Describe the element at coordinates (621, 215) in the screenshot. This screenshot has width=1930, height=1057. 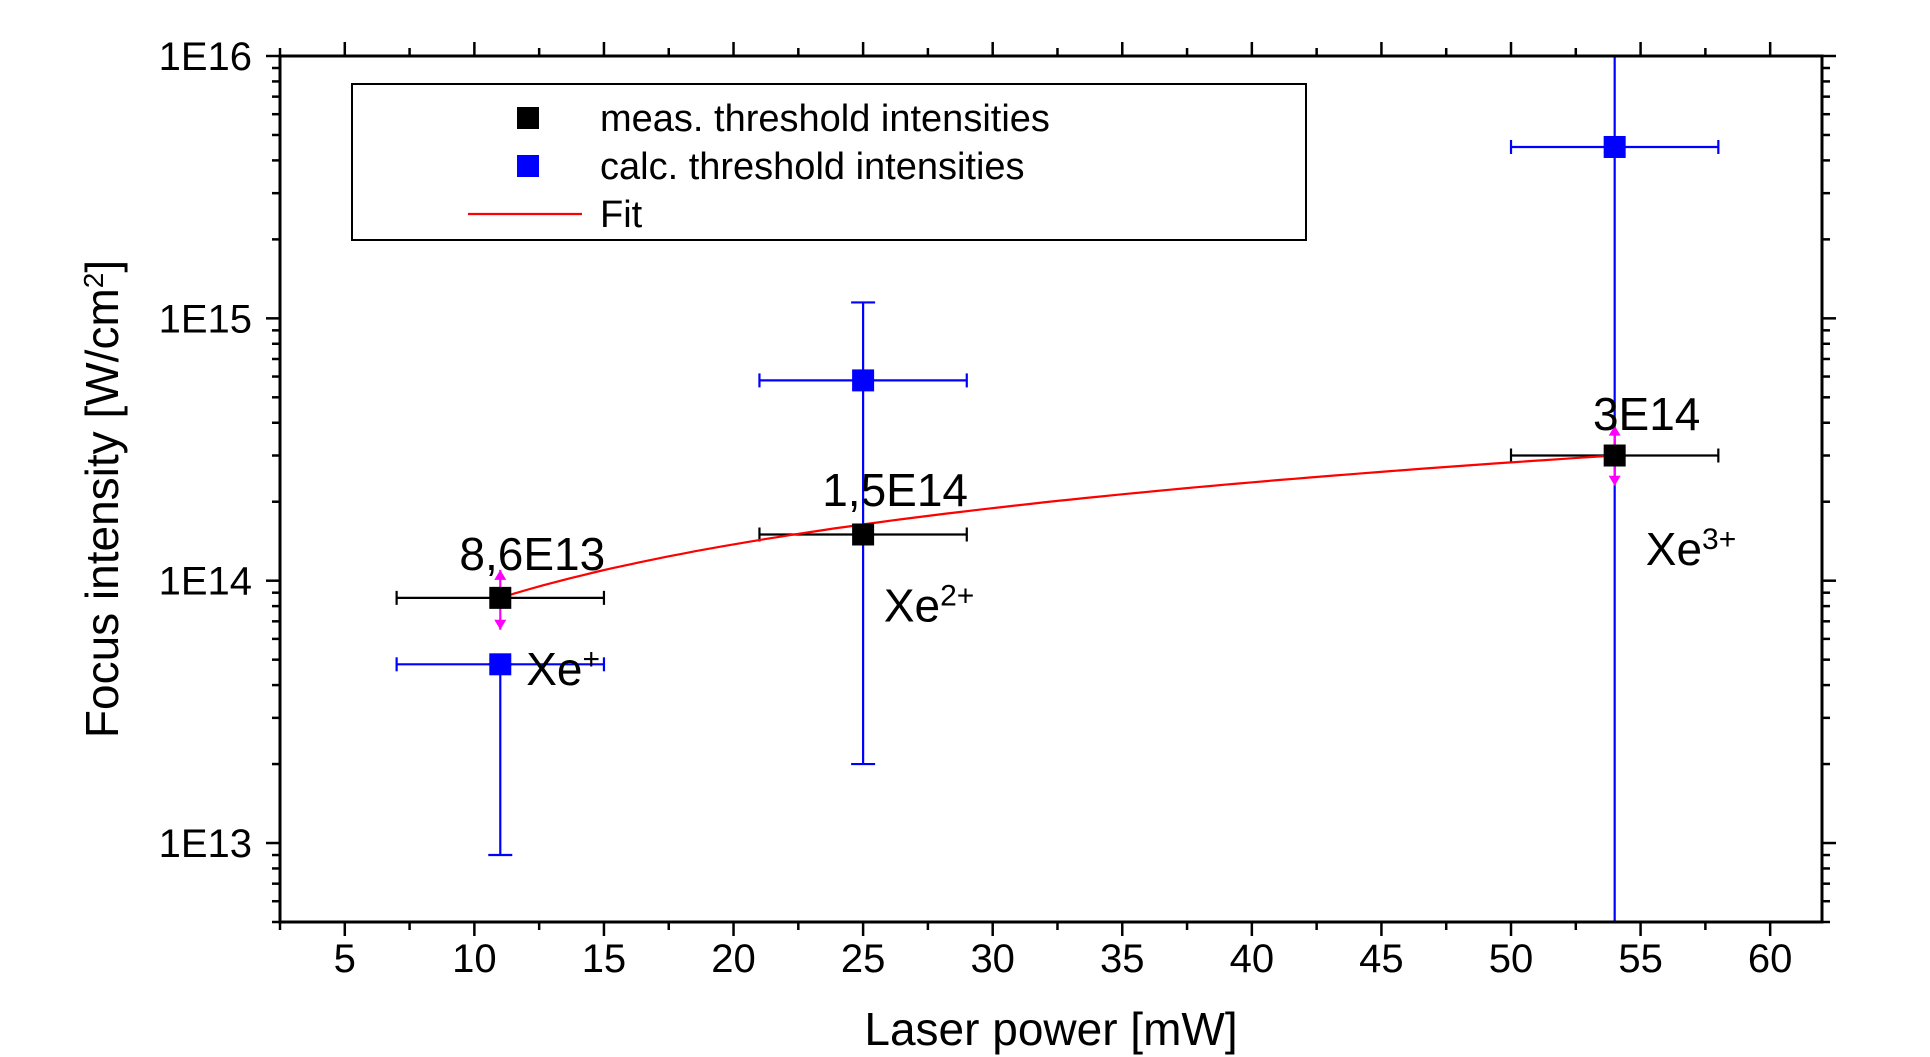
I see `legend-label-fit: Fit` at that location.